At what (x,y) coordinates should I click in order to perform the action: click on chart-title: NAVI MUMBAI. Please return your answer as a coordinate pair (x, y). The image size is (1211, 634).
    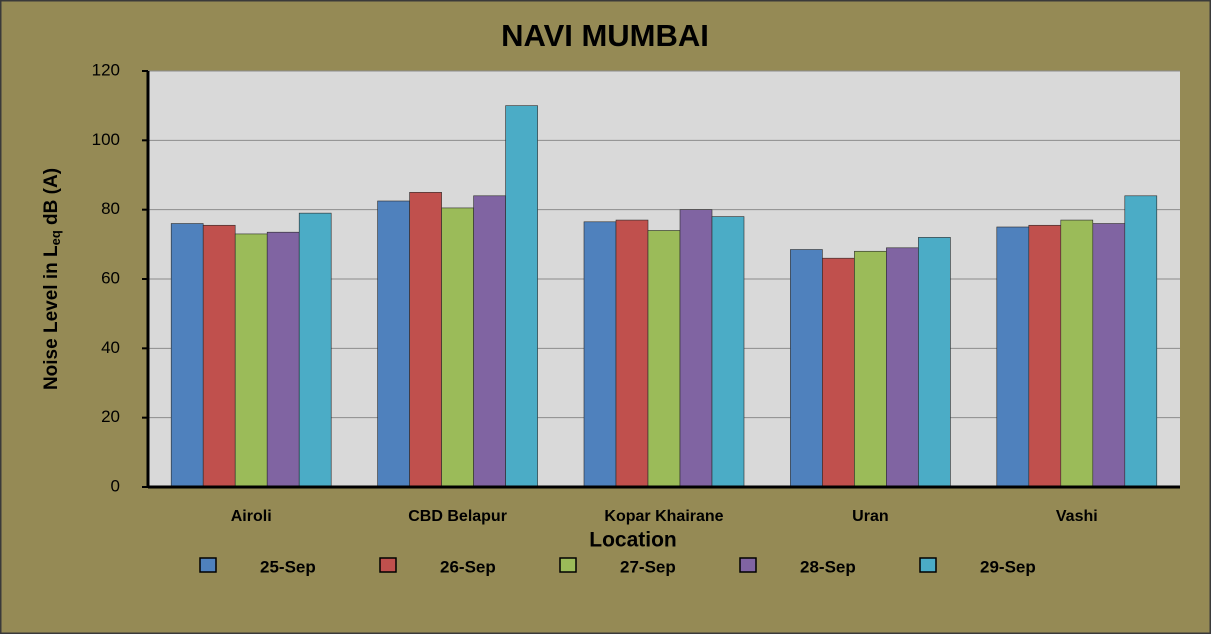
    Looking at the image, I should click on (605, 35).